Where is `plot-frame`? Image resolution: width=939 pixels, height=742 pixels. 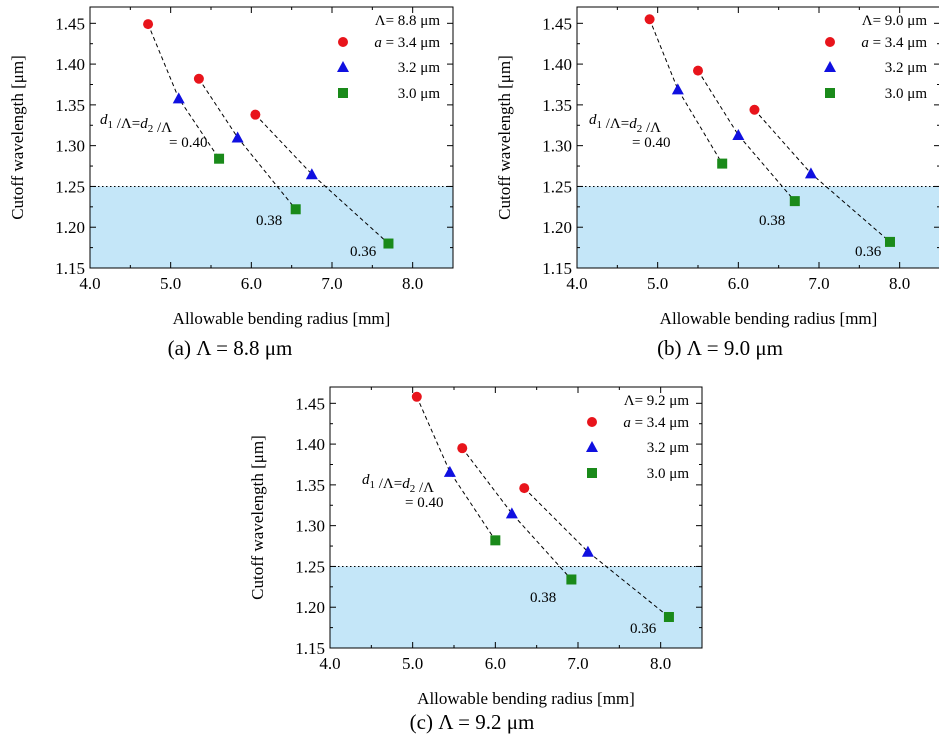 plot-frame is located at coordinates (271, 137).